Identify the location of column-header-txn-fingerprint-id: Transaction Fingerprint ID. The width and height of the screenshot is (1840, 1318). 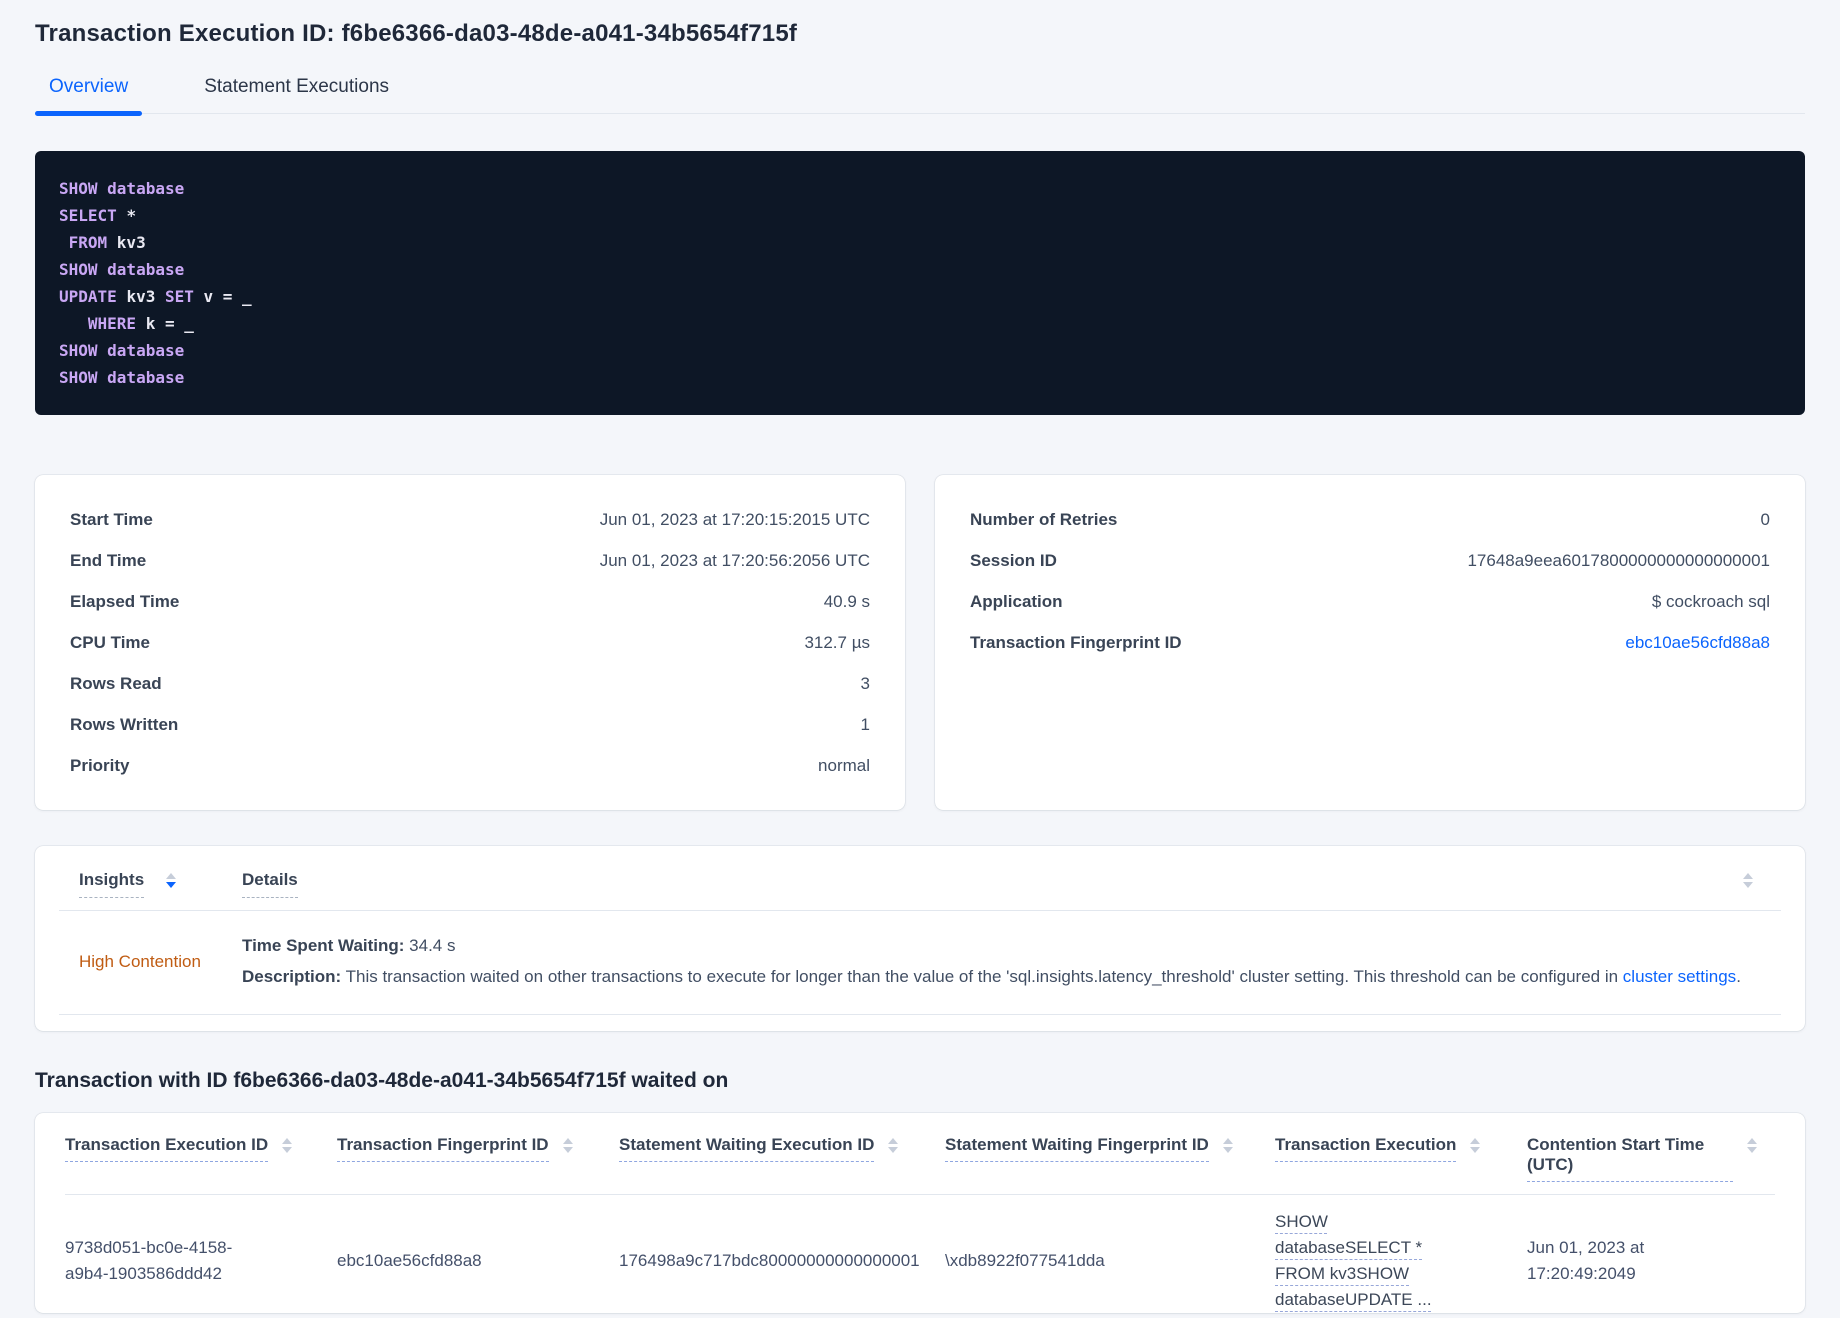
(478, 1158).